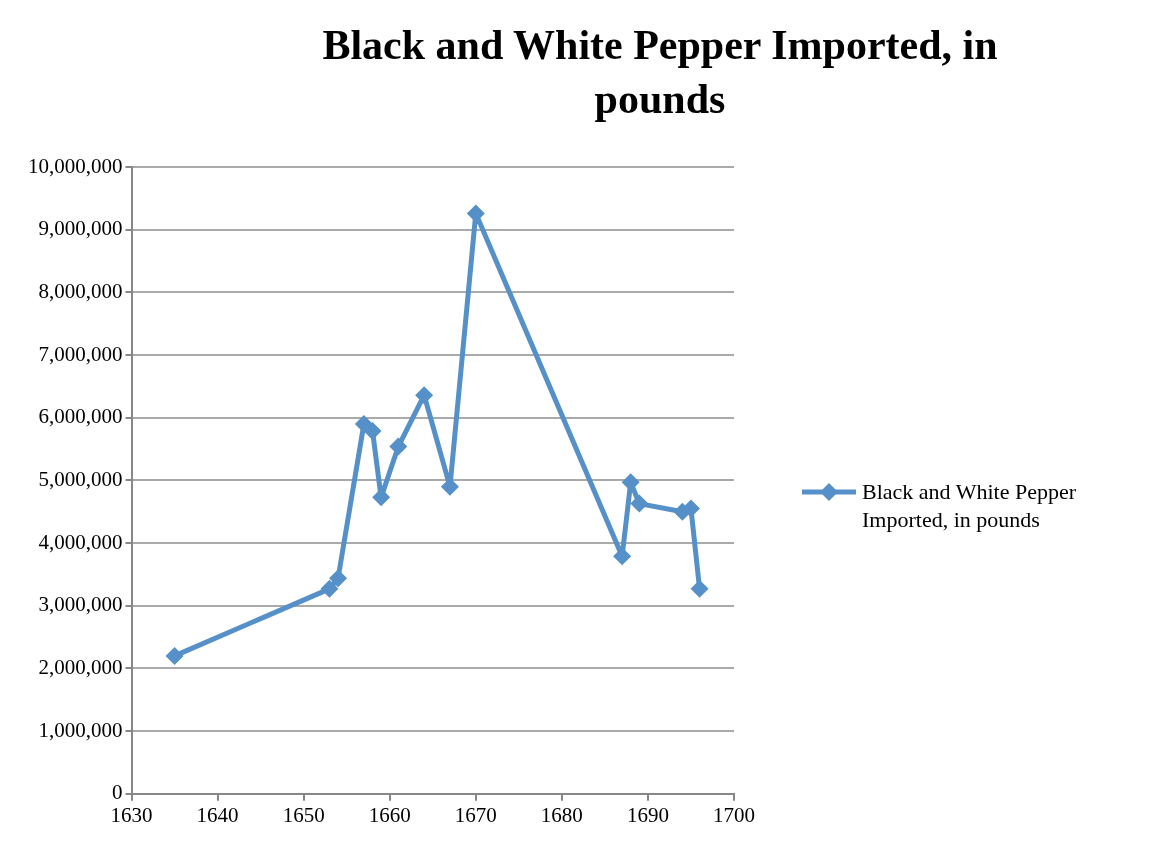 This screenshot has width=1149, height=852. Describe the element at coordinates (660, 72) in the screenshot. I see `chart-title: Black and White Pepper Imported, in pounds` at that location.